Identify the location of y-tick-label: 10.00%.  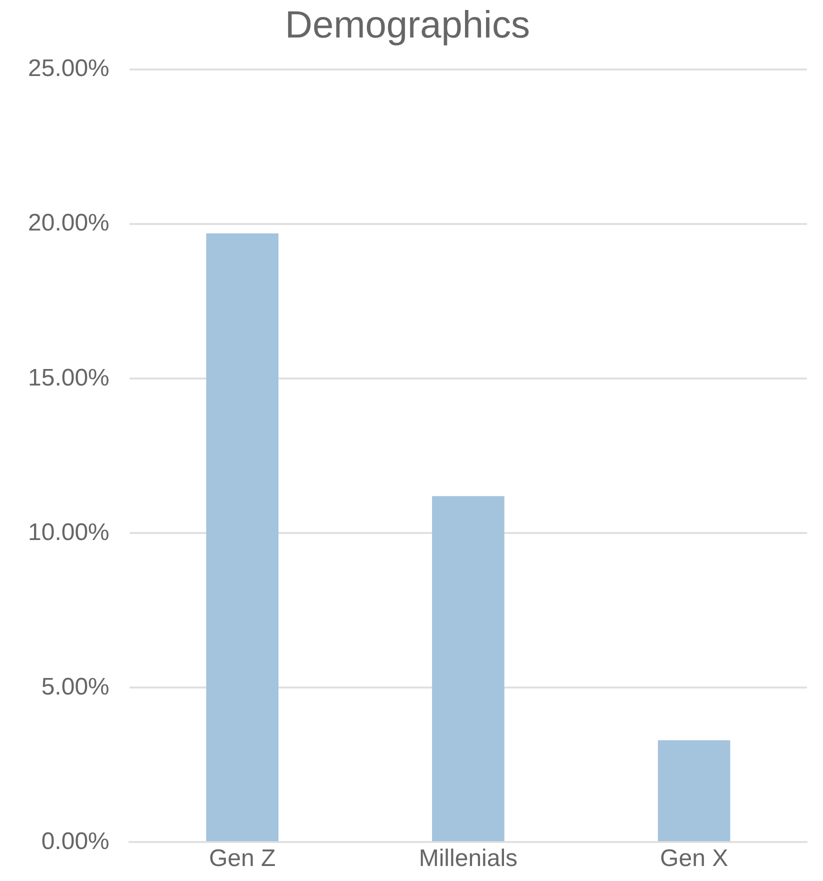
(69, 532).